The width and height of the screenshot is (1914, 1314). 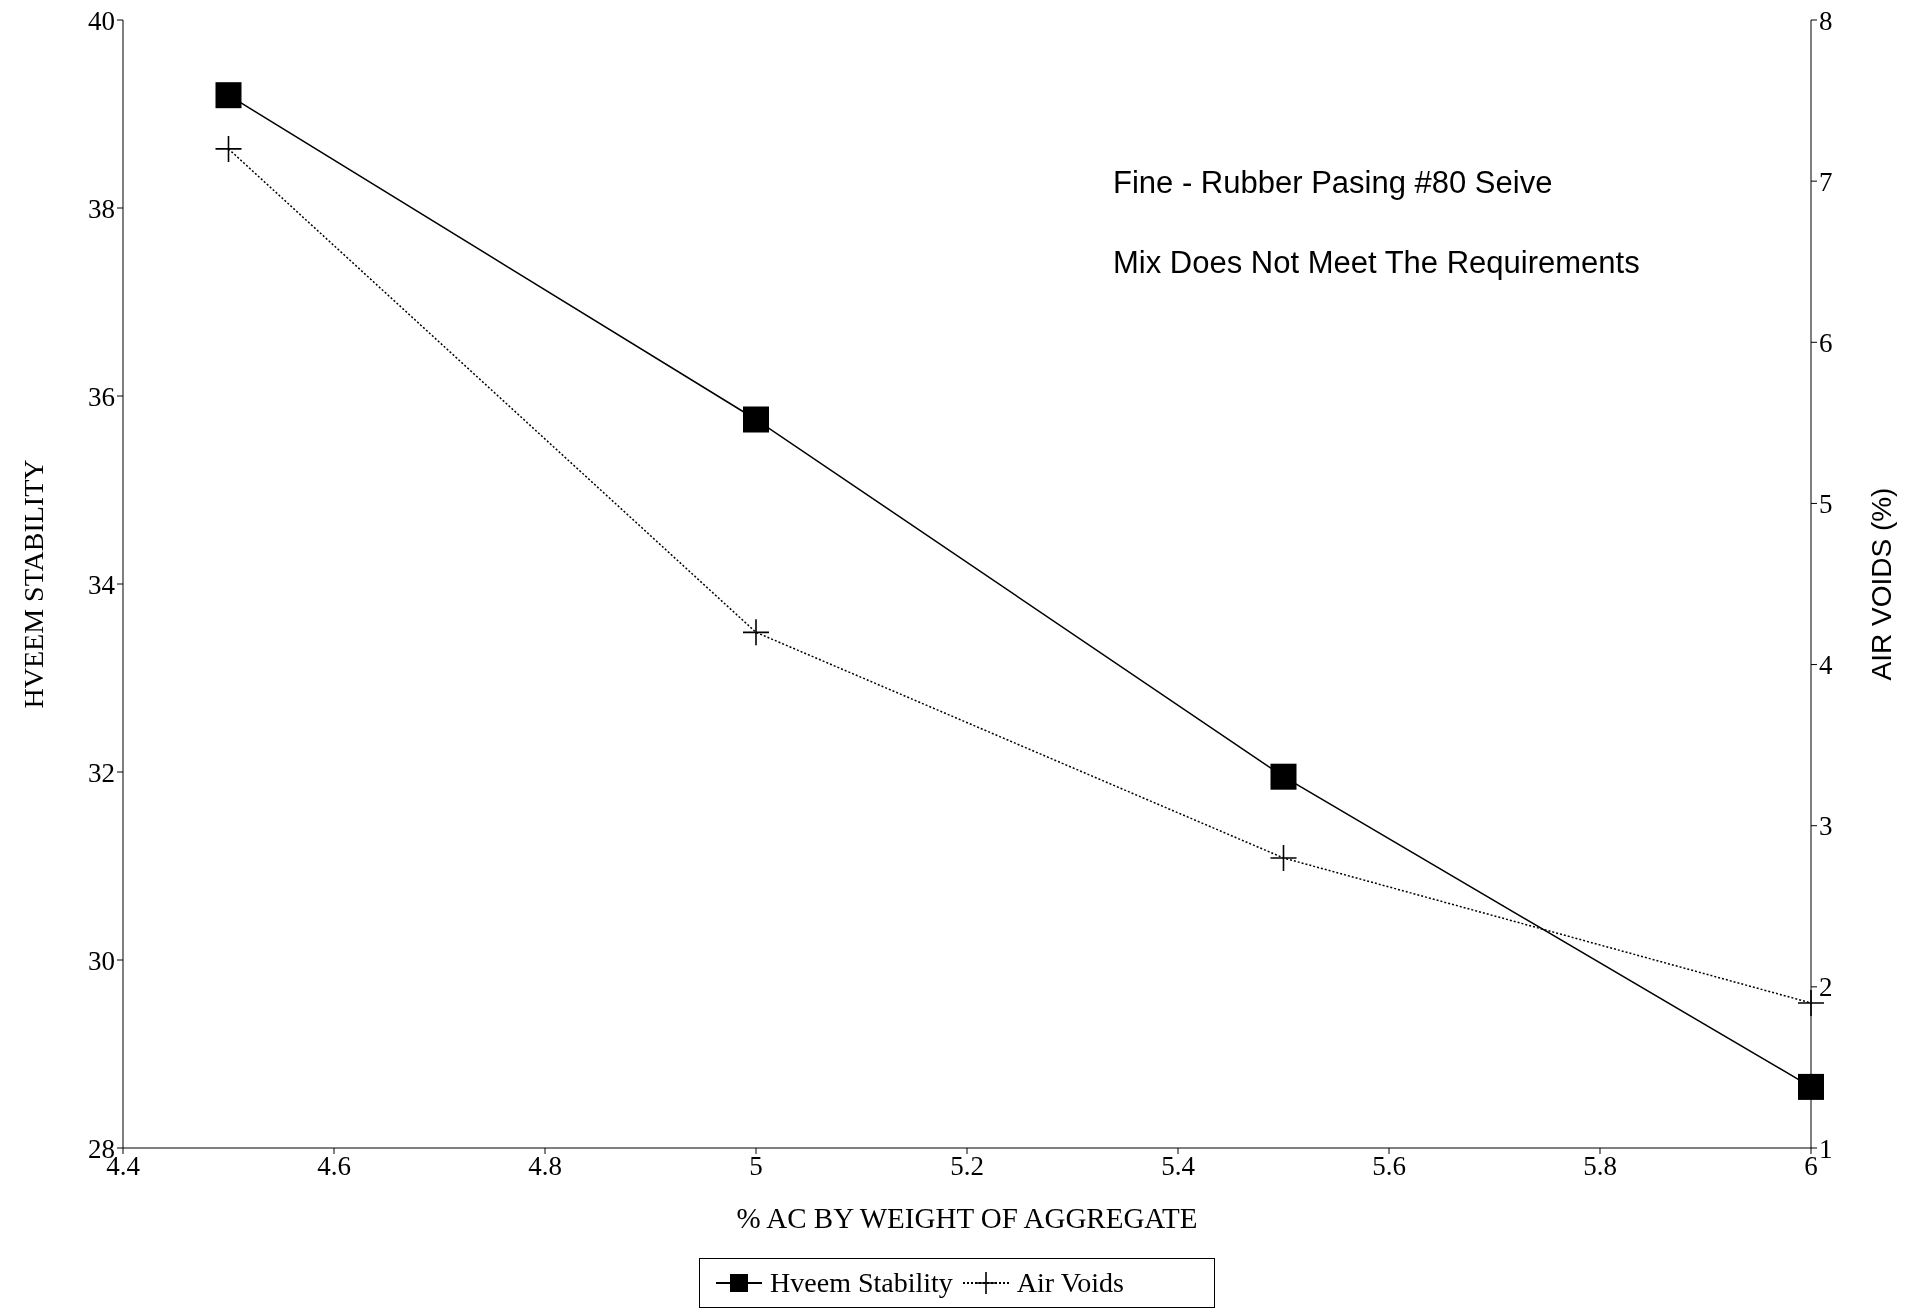 I want to click on annotation: Fine - Rubber Pasing #80 Seive, so click(x=1333, y=183).